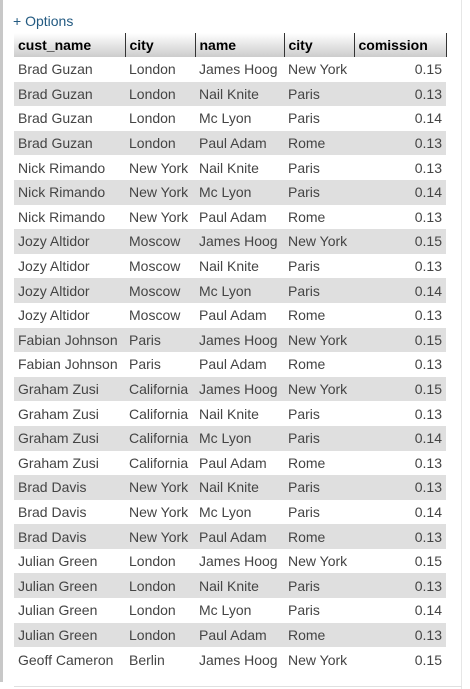 The height and width of the screenshot is (689, 470). I want to click on column-header-cust-name: cust_name, so click(70, 45).